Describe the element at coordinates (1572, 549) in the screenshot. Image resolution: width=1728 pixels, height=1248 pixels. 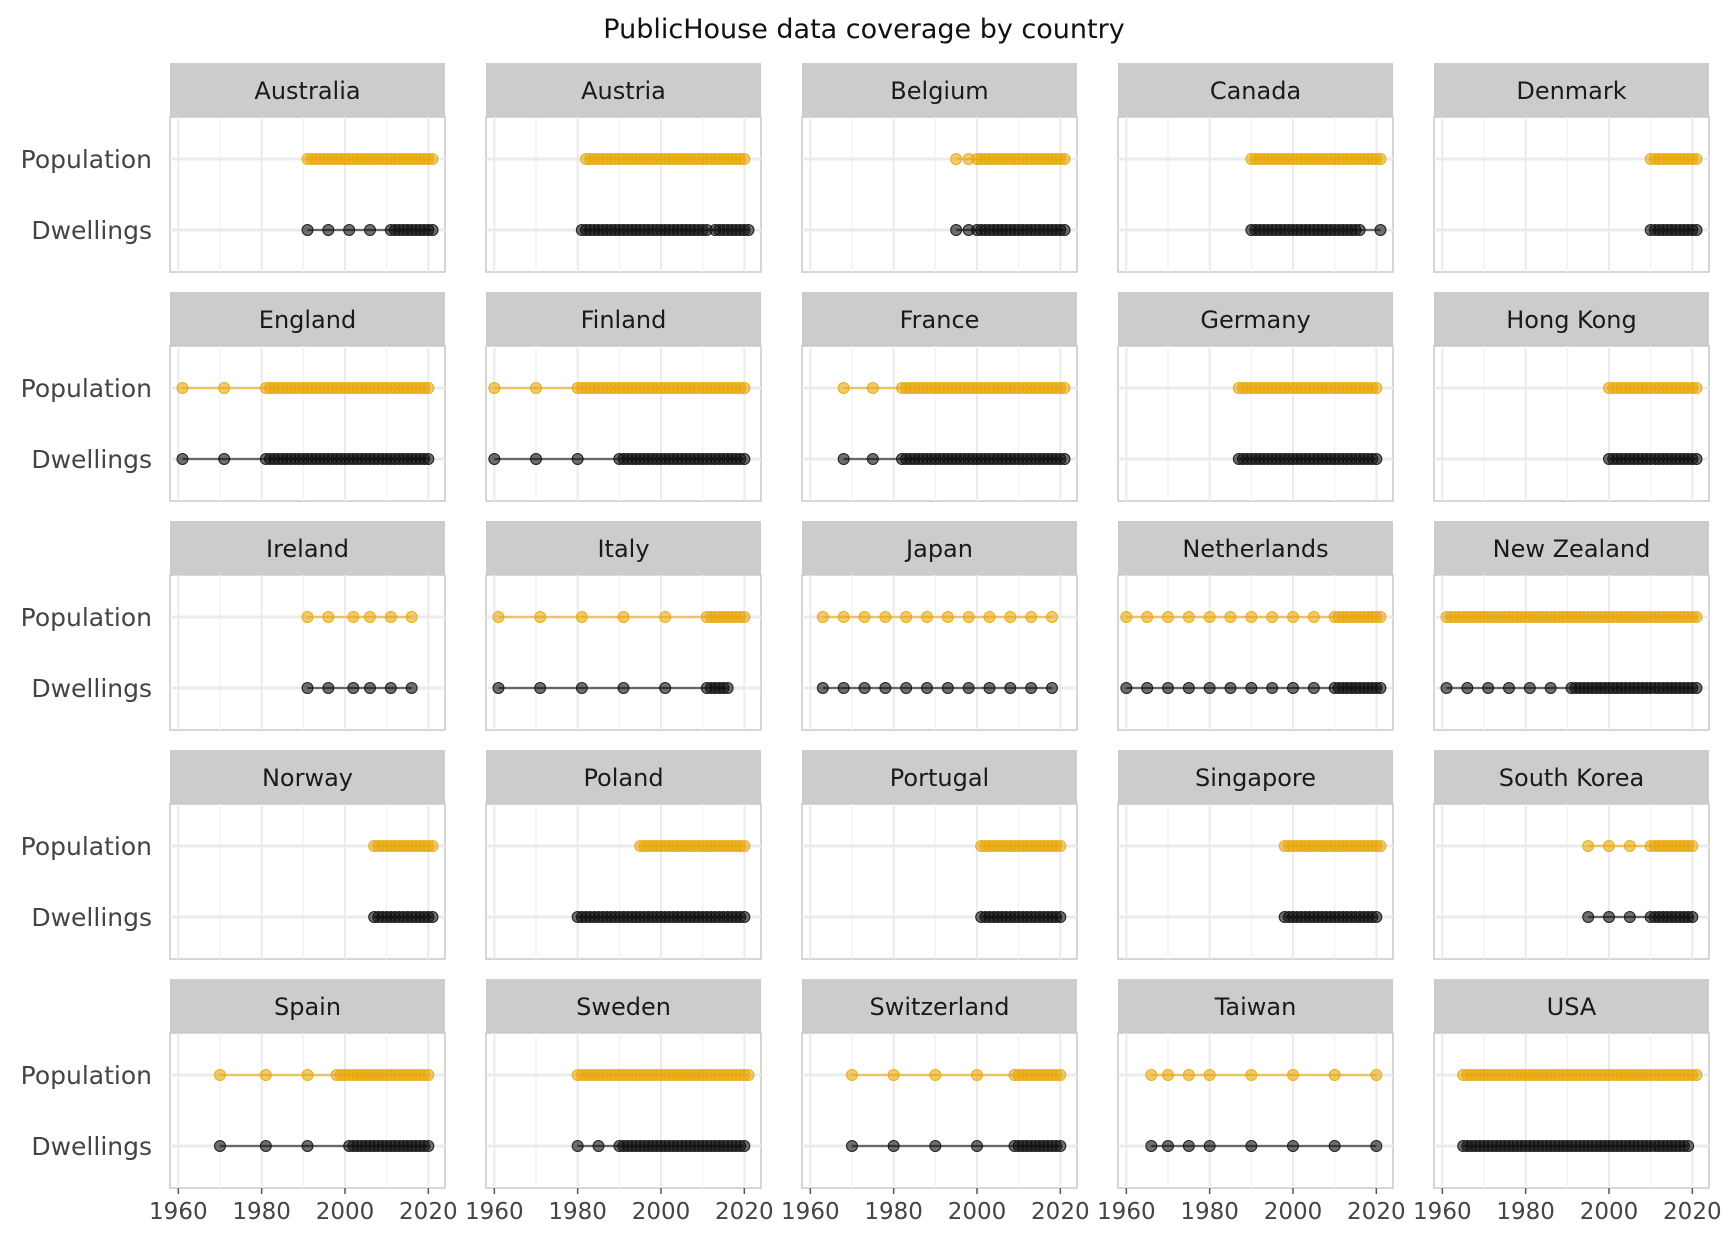
I see `panel-title: New Zealand` at that location.